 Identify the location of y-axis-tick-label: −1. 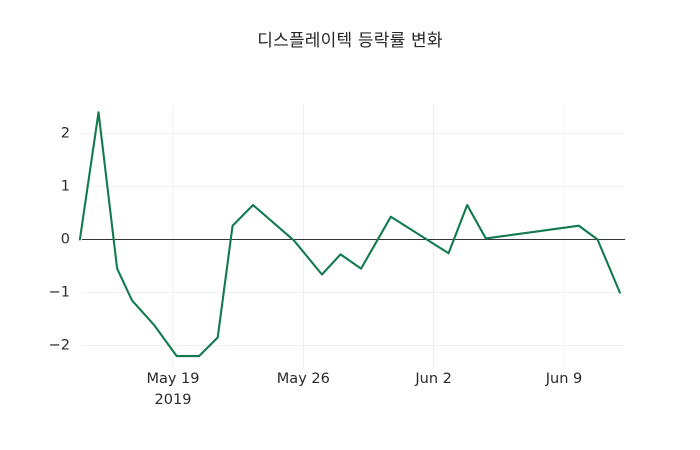
(59, 293).